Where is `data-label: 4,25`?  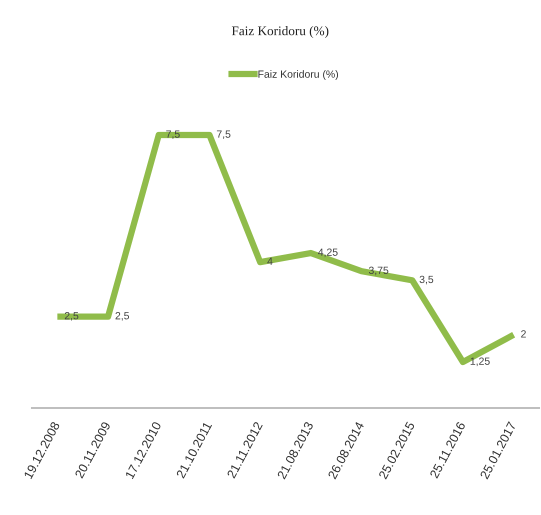
data-label: 4,25 is located at coordinates (328, 253).